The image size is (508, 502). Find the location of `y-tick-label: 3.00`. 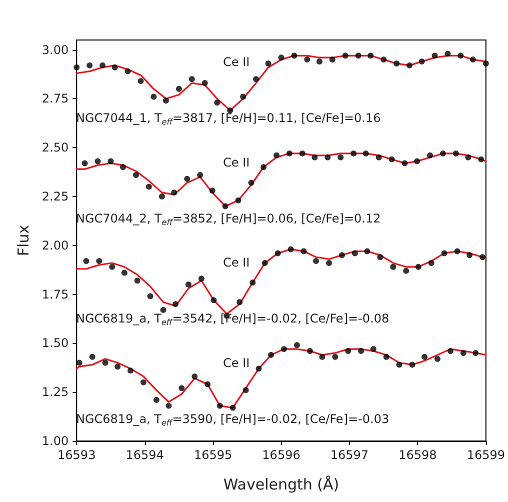

y-tick-label: 3.00 is located at coordinates (55, 49).